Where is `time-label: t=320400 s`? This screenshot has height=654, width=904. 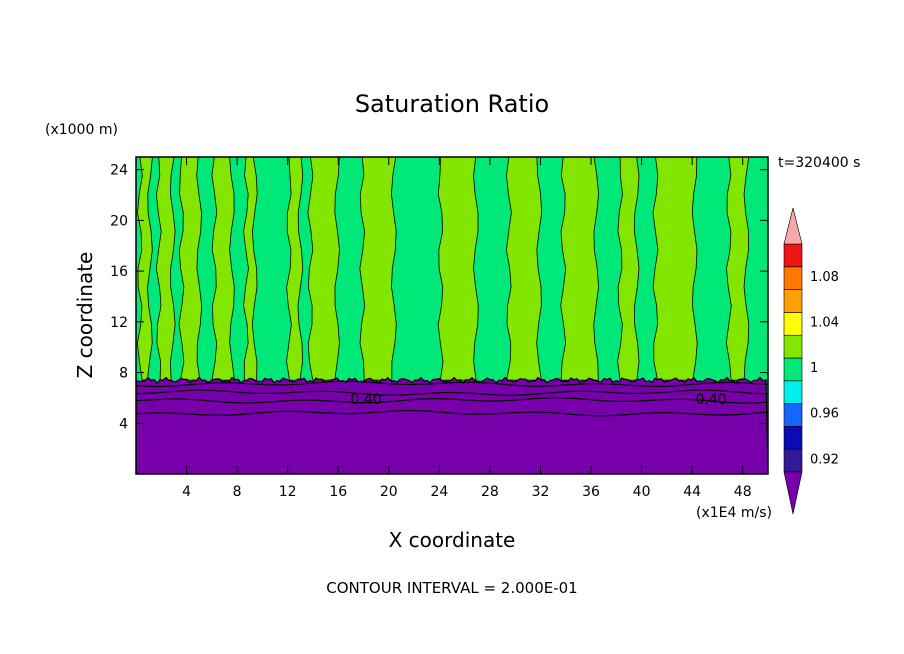 time-label: t=320400 s is located at coordinates (819, 163).